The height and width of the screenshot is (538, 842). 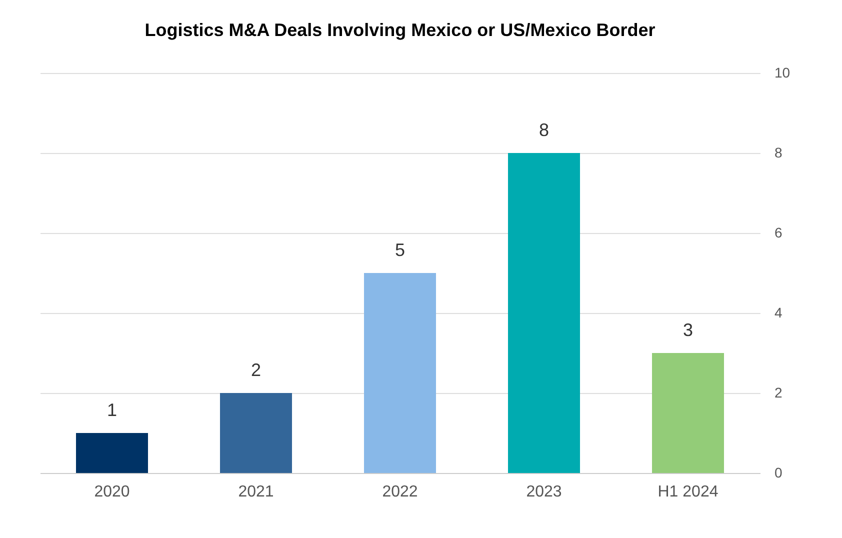 I want to click on chart-title: Logistics M&A Deals Involving Mexico or US/Mexico Border, so click(x=400, y=30).